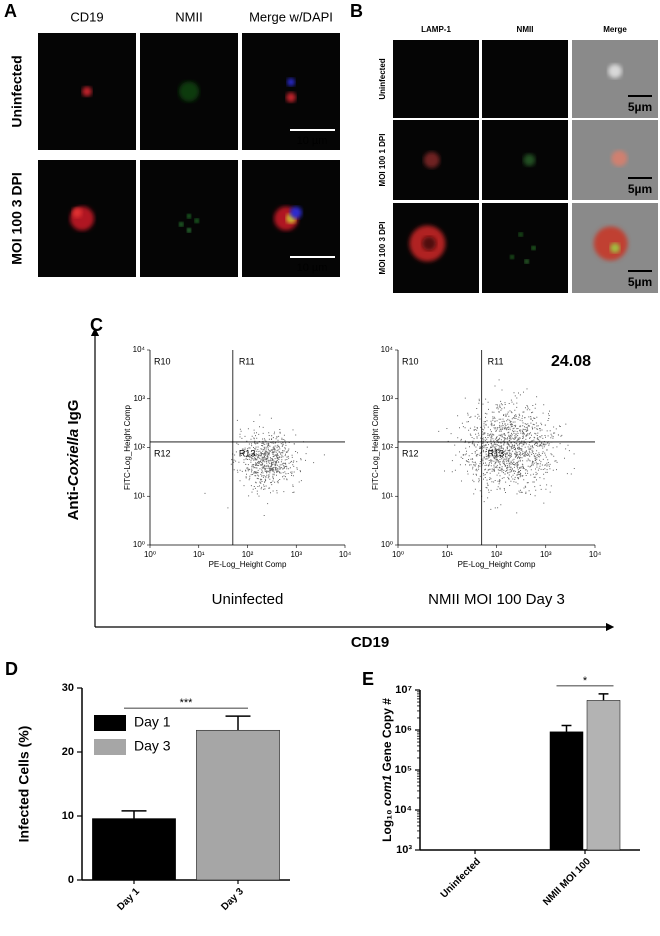 The width and height of the screenshot is (660, 936). Describe the element at coordinates (387, 790) in the screenshot. I see `axis-label-part: com1` at that location.